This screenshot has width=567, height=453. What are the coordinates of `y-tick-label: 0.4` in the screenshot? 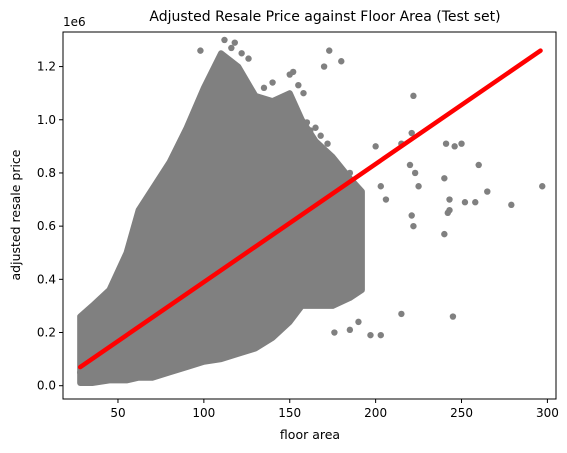 It's located at (46, 279).